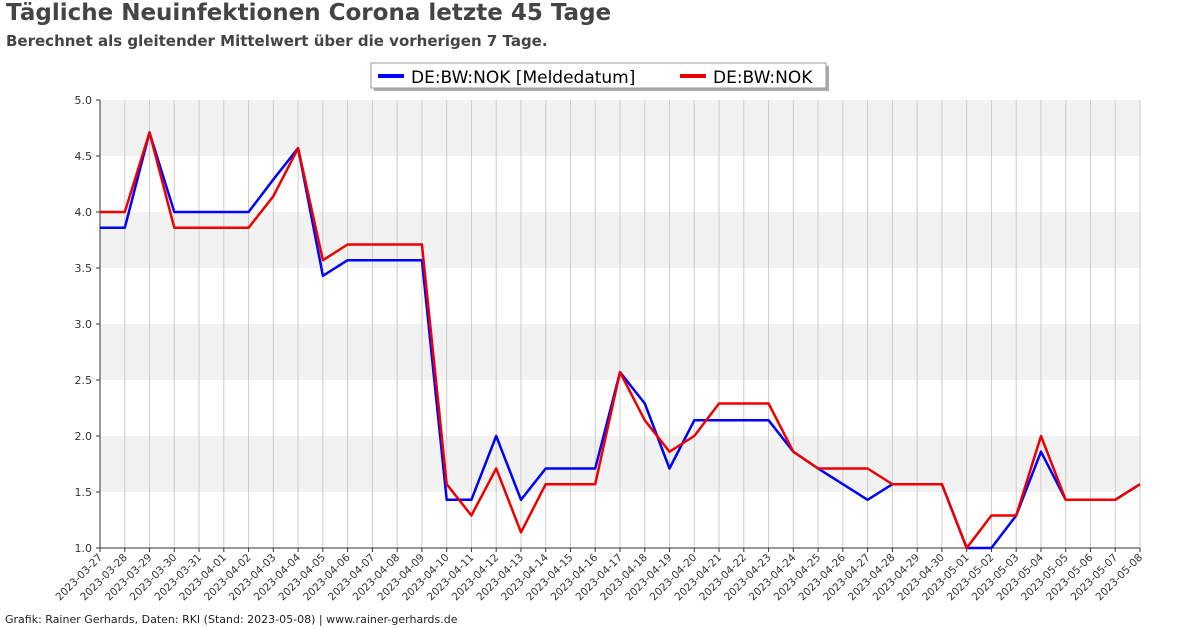  What do you see at coordinates (84, 492) in the screenshot?
I see `y-tick-label: 1.5` at bounding box center [84, 492].